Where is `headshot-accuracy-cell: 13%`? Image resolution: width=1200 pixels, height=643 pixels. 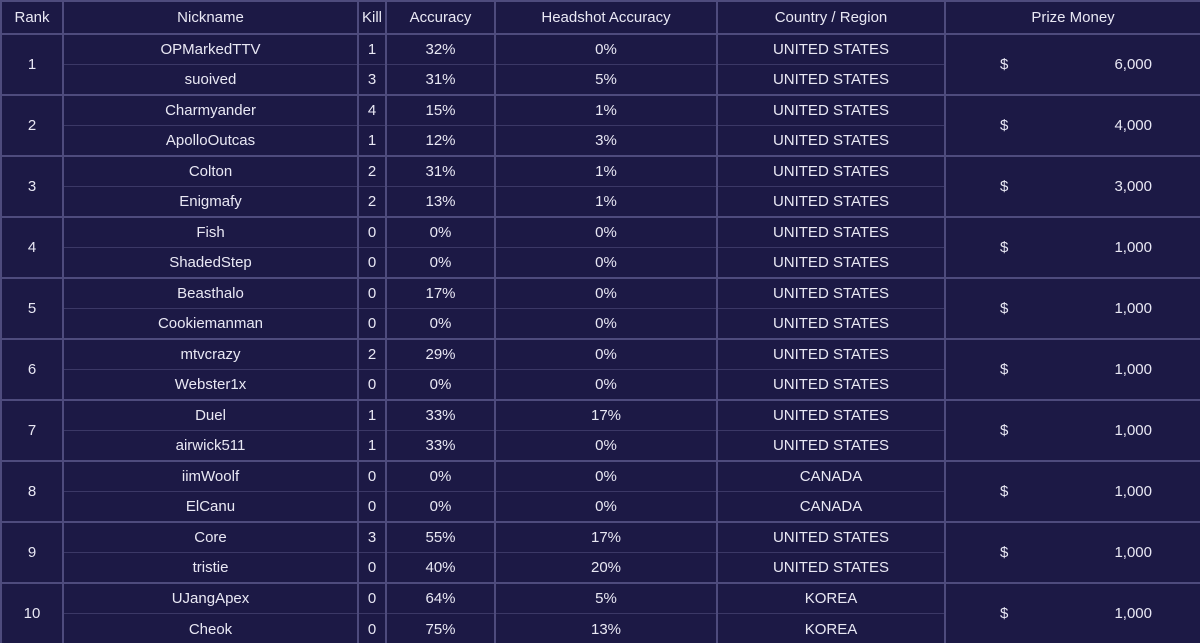 headshot-accuracy-cell: 13% is located at coordinates (606, 628).